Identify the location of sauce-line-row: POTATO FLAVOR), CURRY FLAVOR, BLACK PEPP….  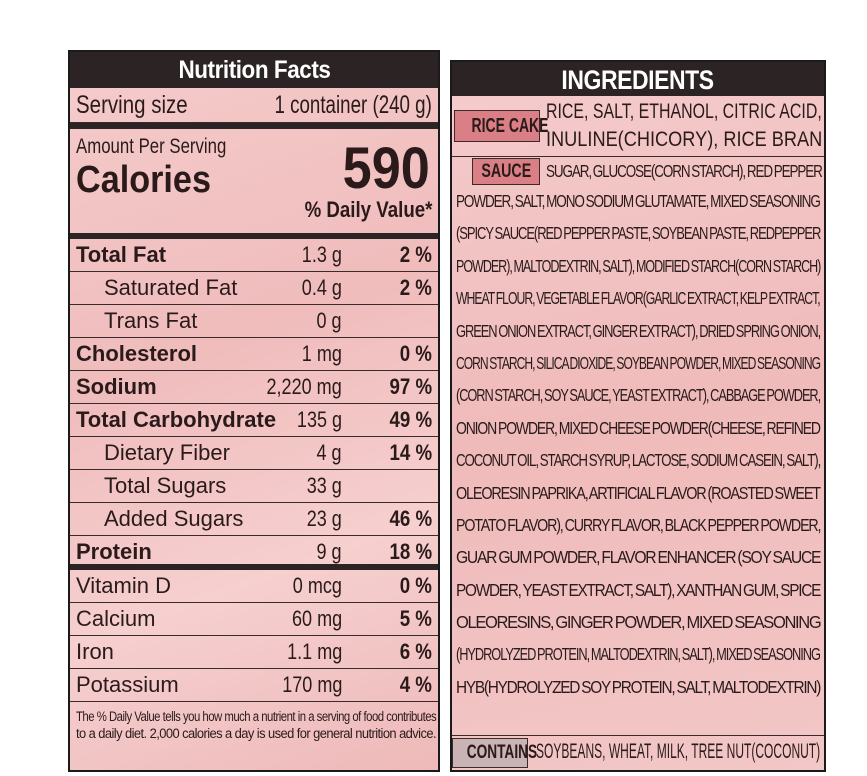
(640, 527).